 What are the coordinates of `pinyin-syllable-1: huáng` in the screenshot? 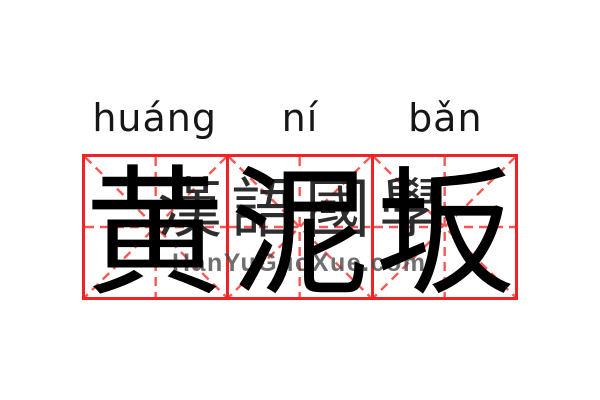 It's located at (154, 118).